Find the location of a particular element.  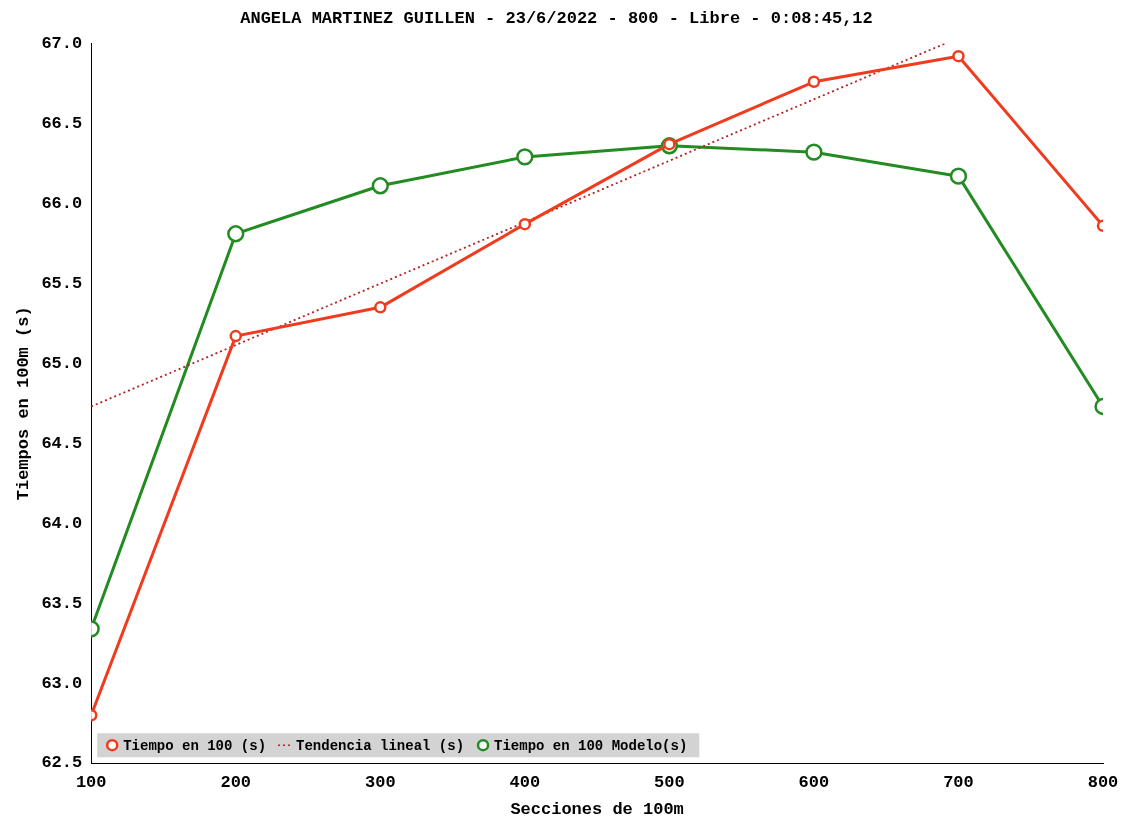

x-tick-label: 300 is located at coordinates (380, 782).